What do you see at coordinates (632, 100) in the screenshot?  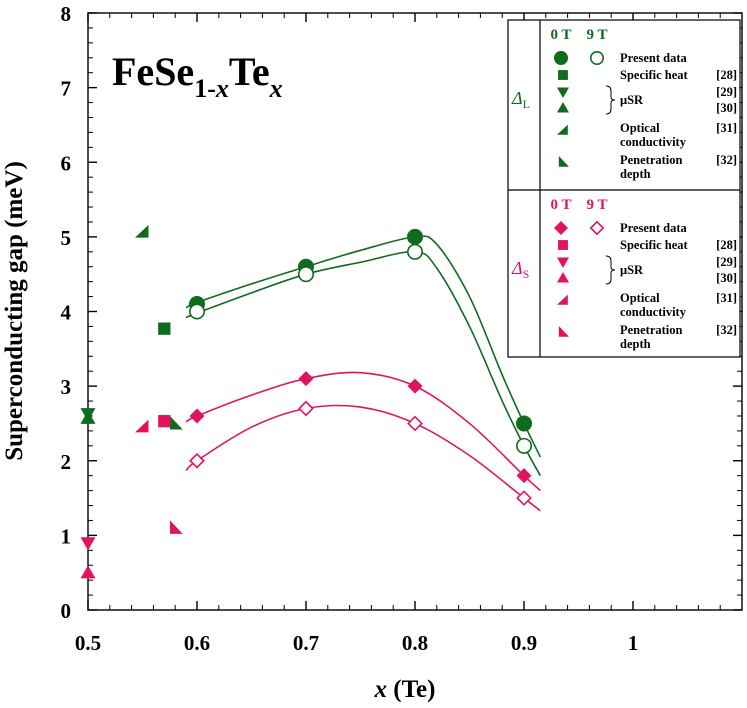 I see `legend-label-musr: μSR` at bounding box center [632, 100].